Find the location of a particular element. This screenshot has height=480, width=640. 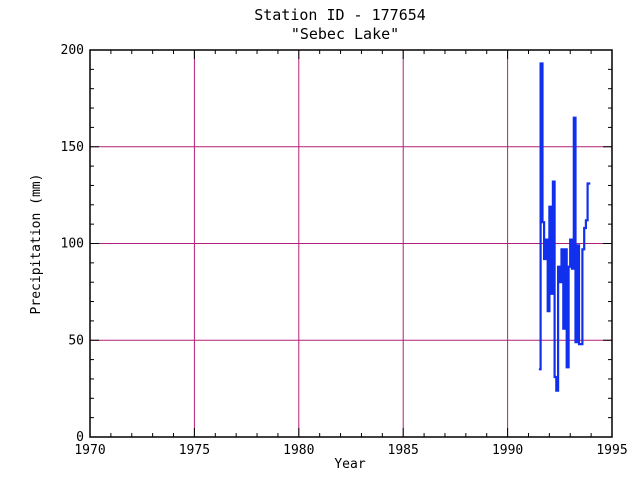

x-tick-label: 1985 is located at coordinates (403, 450).